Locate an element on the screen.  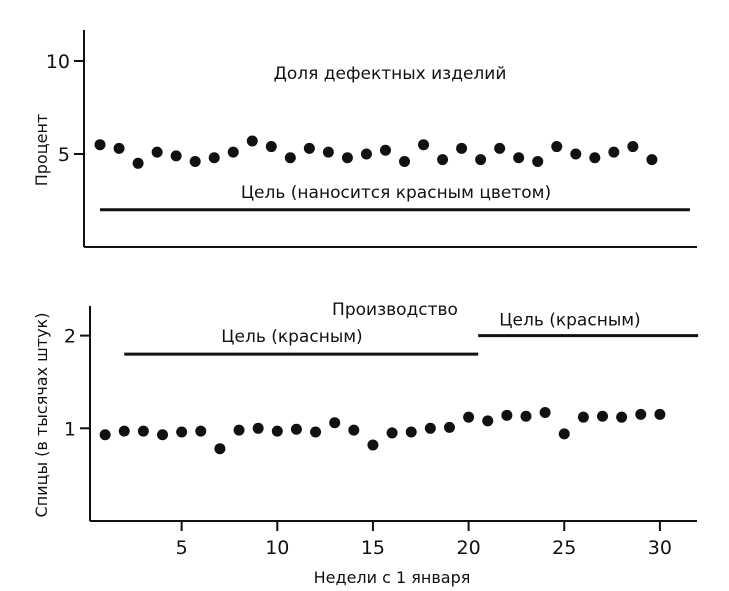
defect-y-axis-title: Процент is located at coordinates (41, 150).